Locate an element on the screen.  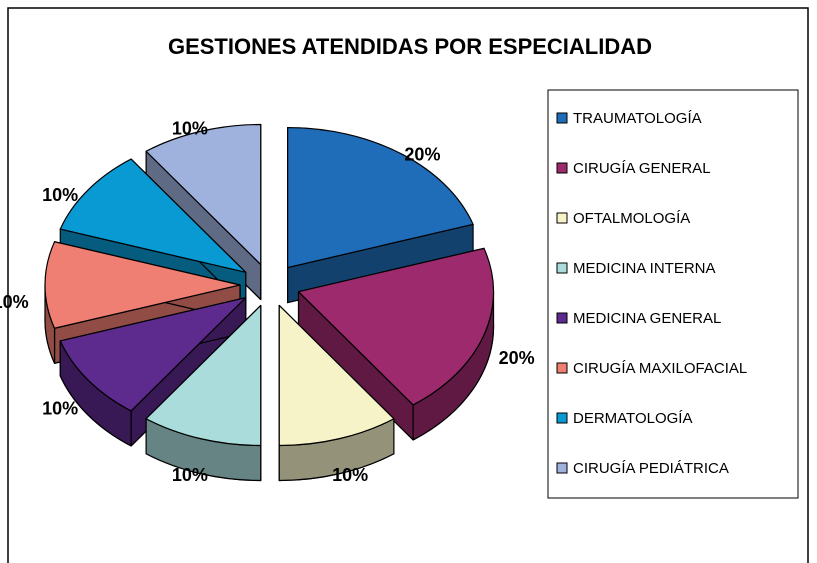
legend-label: CIRUGÍA GENERAL is located at coordinates (642, 168).